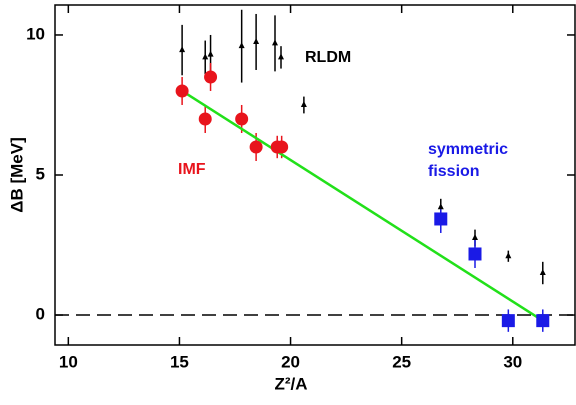 This screenshot has height=405, width=576. I want to click on series-label: symmetric fission, so click(468, 160).